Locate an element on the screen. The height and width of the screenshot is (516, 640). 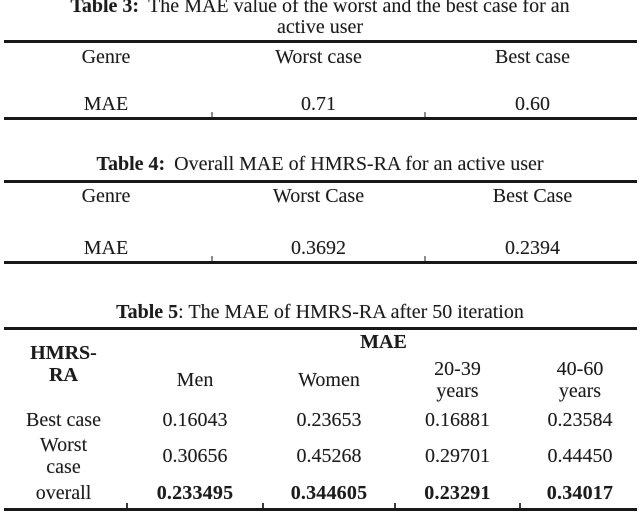
table4-header-row: Genre Worst Case Best Case is located at coordinates (320, 196).